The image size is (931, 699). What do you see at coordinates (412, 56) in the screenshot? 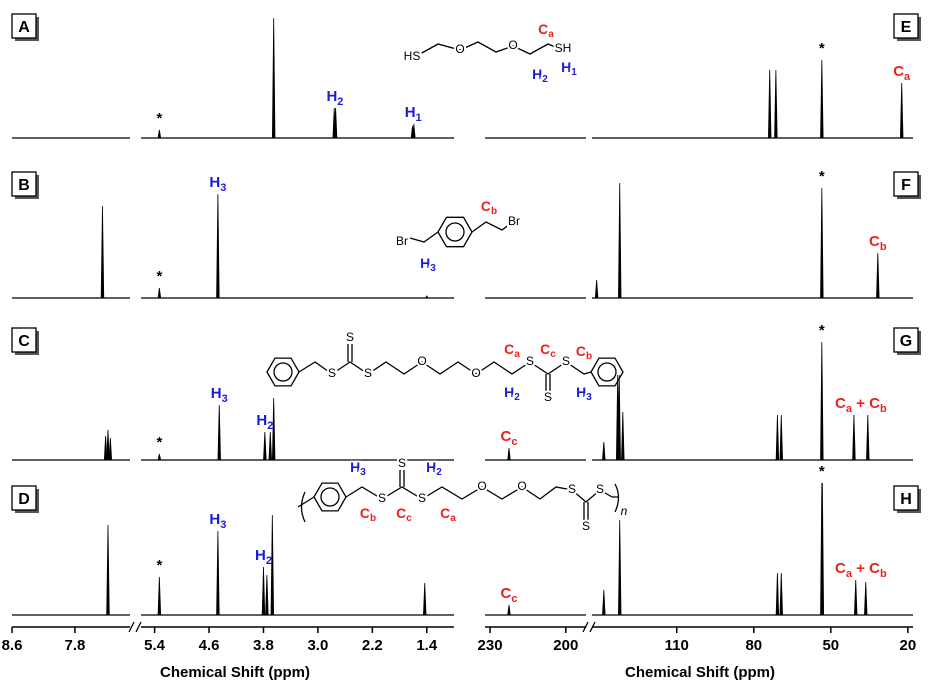
I see `structure-label: HS` at bounding box center [412, 56].